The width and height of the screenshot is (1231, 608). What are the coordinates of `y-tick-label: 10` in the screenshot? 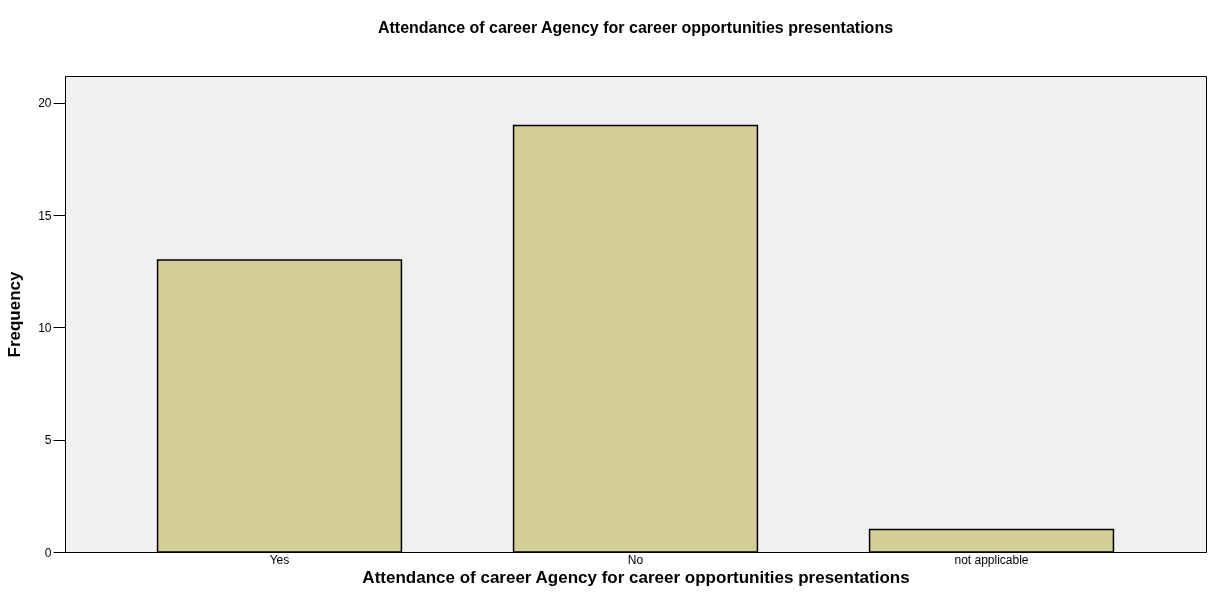 It's located at (45, 327).